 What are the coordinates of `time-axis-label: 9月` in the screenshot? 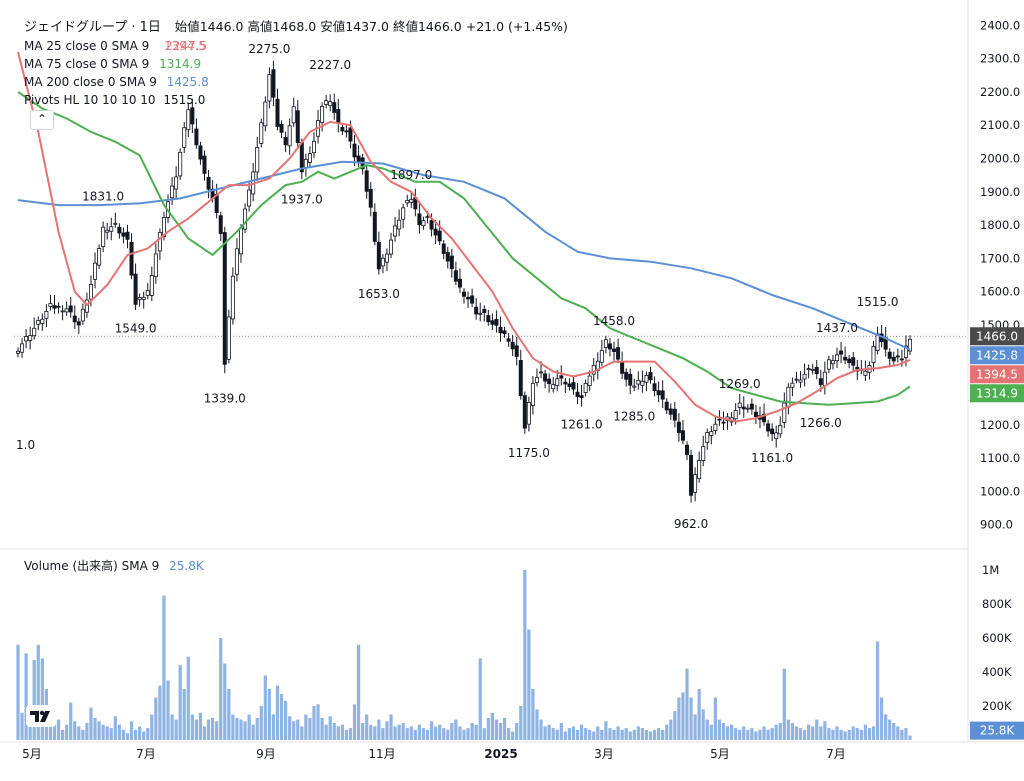 It's located at (266, 754).